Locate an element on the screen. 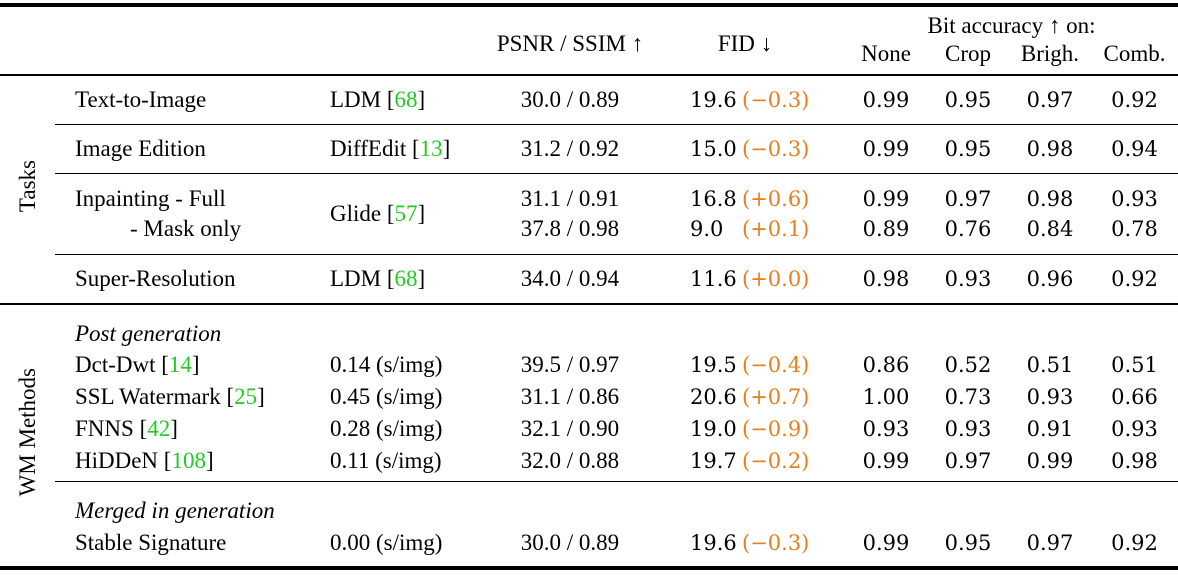  cell-fid: 19.7 (−0.2) is located at coordinates (745, 463).